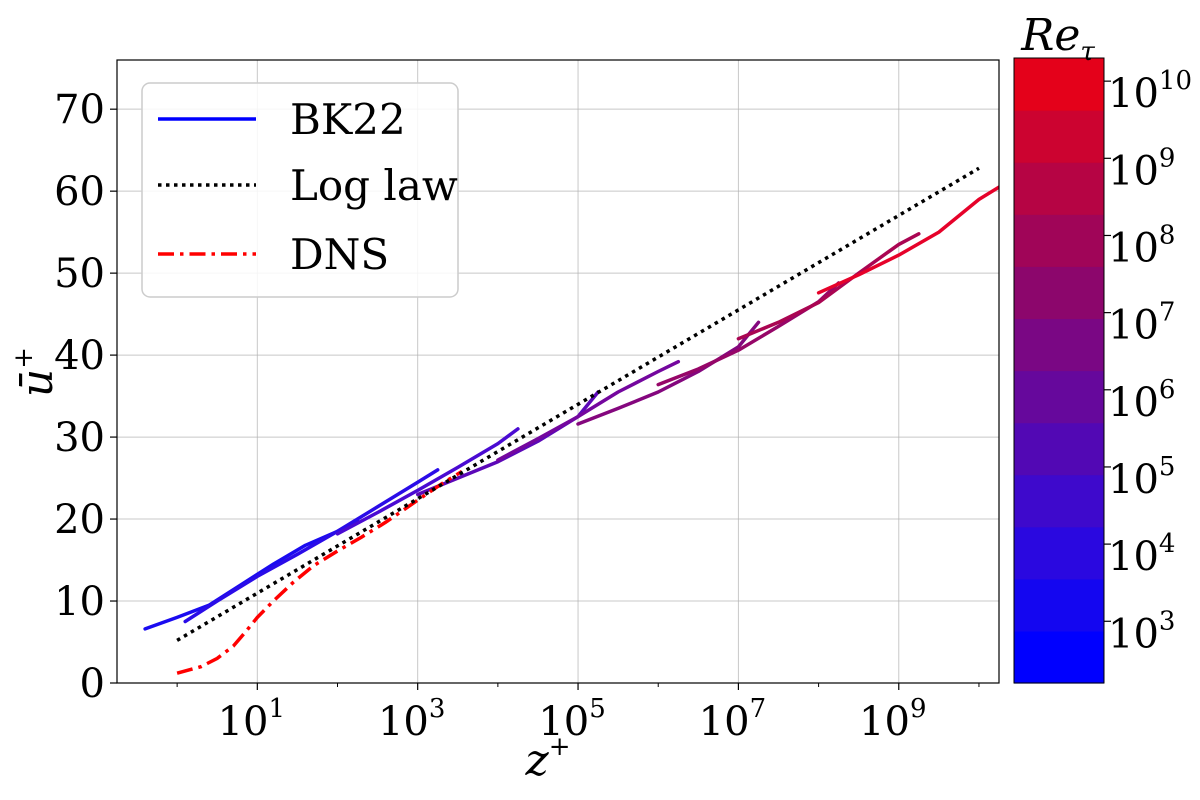 The width and height of the screenshot is (1200, 800). What do you see at coordinates (411, 719) in the screenshot?
I see `x-tick-label: 10³` at bounding box center [411, 719].